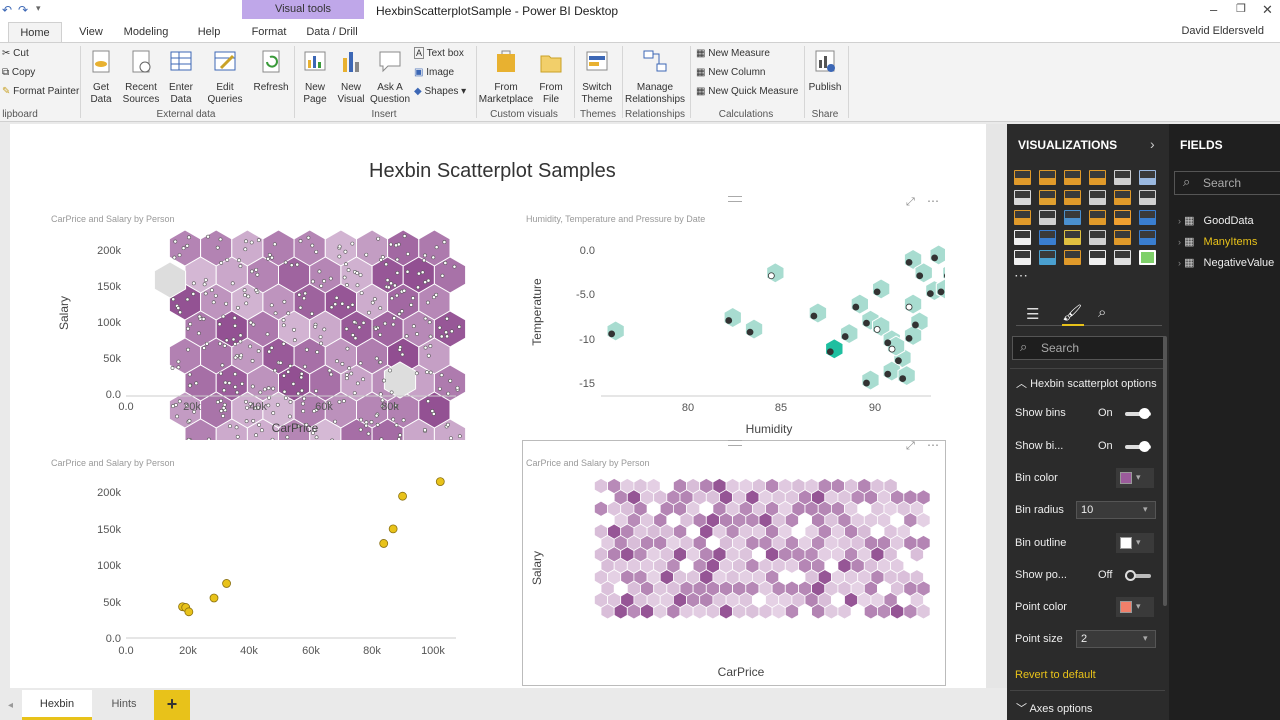 The height and width of the screenshot is (720, 1280). What do you see at coordinates (1122, 197) in the screenshot?
I see `line-clustered-visual-icon` at bounding box center [1122, 197].